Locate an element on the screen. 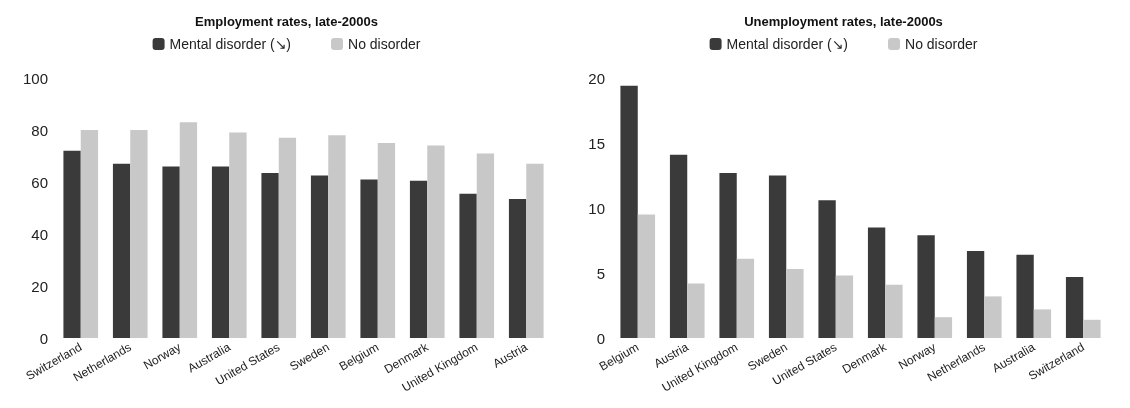 Image resolution: width=1130 pixels, height=408 pixels. y-tick-label: 100 is located at coordinates (35, 78).